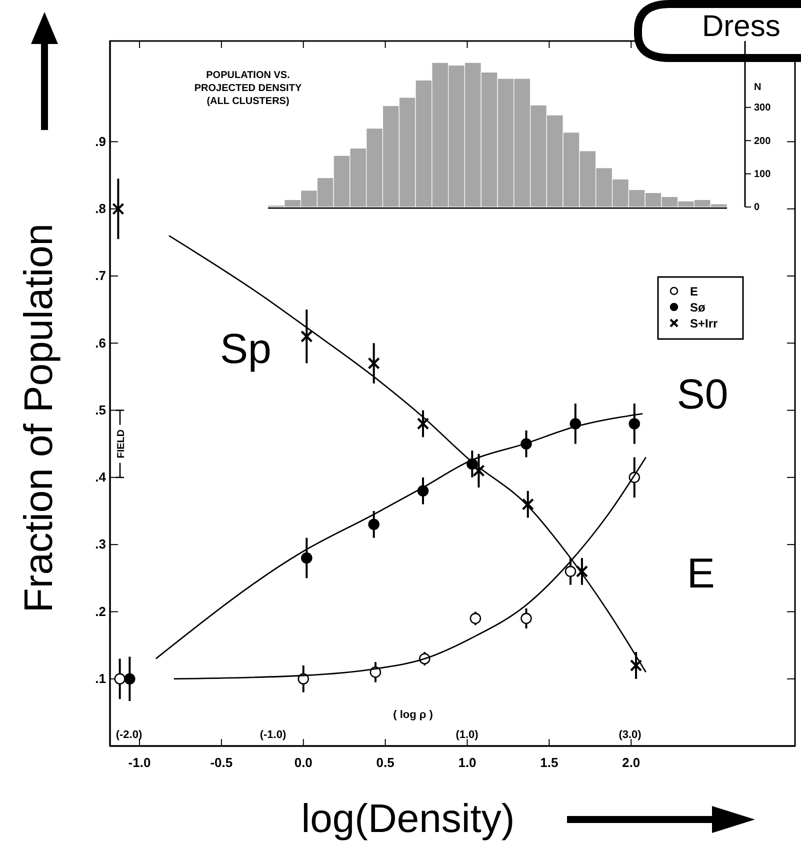 The image size is (801, 850). What do you see at coordinates (100, 611) in the screenshot?
I see `y-tick-label: .2` at bounding box center [100, 611].